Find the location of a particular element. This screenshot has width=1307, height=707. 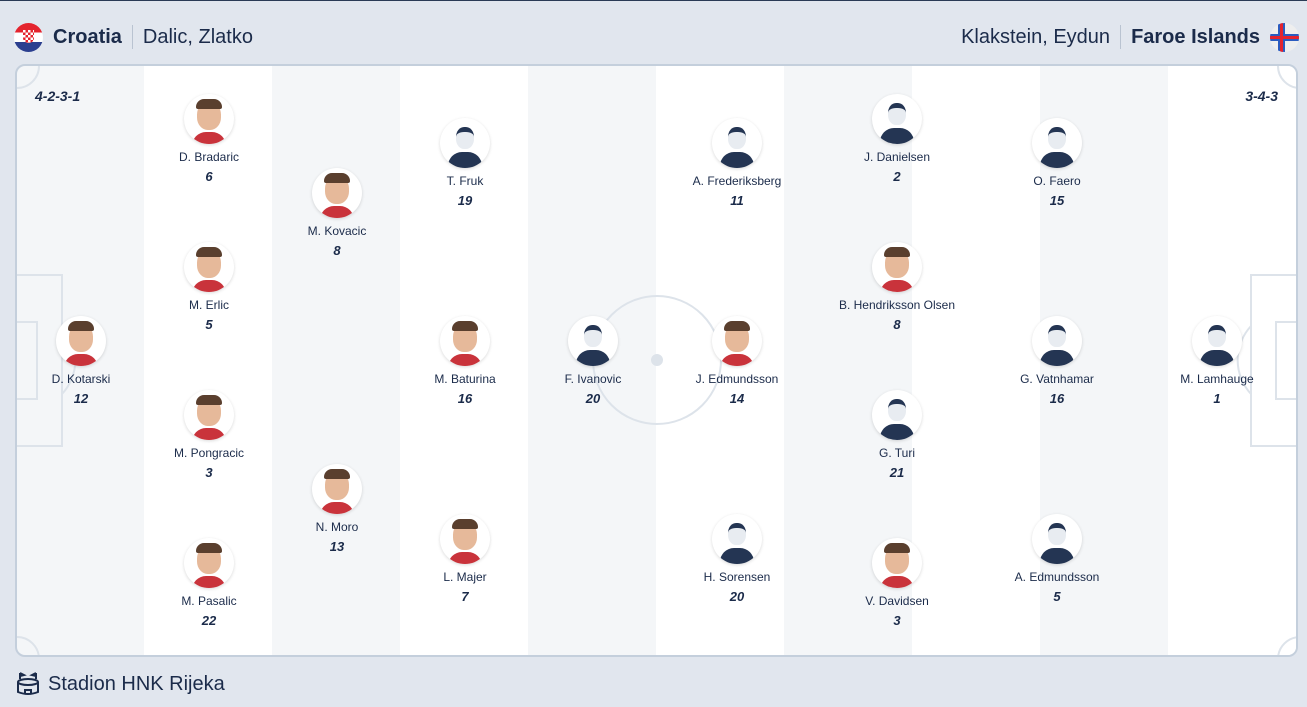

player-away: H. Sorensen 20 is located at coordinates (737, 559).